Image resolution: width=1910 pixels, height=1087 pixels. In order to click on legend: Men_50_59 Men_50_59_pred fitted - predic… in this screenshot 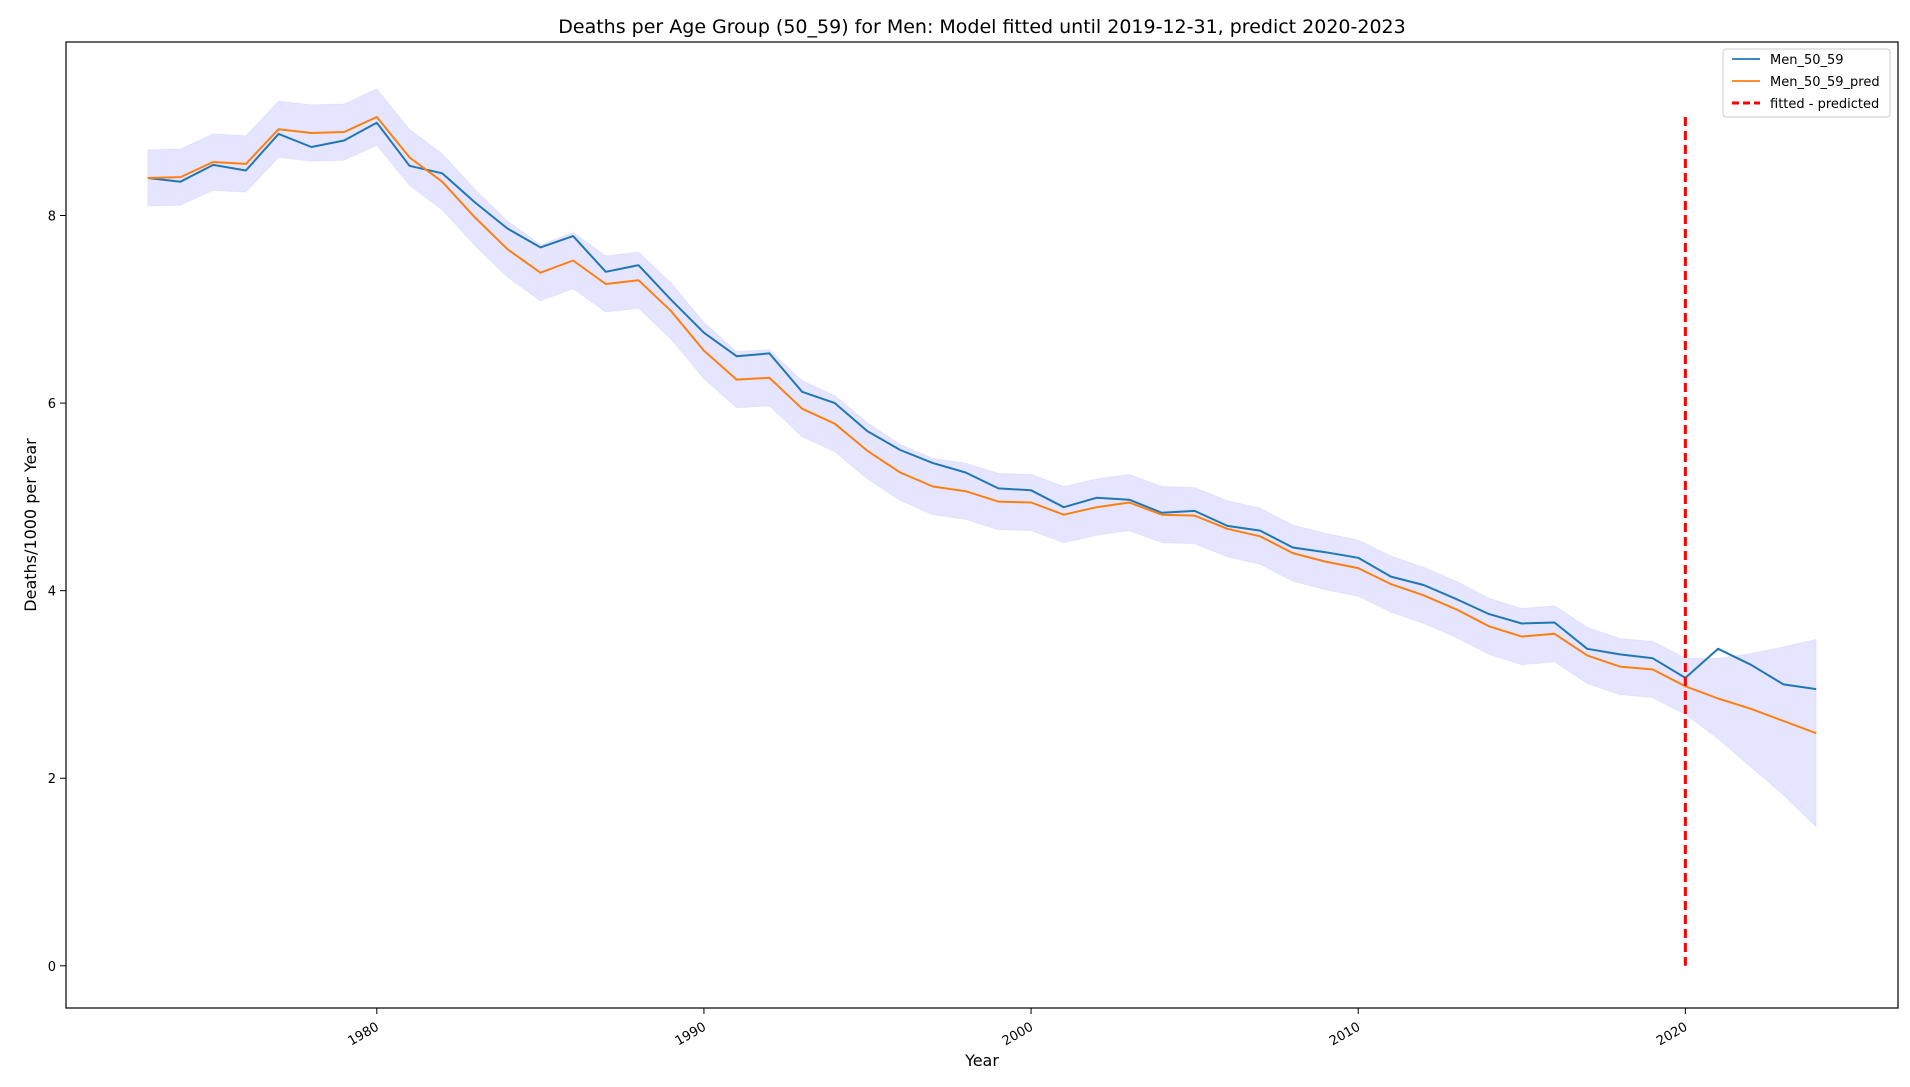, I will do `click(1806, 83)`.